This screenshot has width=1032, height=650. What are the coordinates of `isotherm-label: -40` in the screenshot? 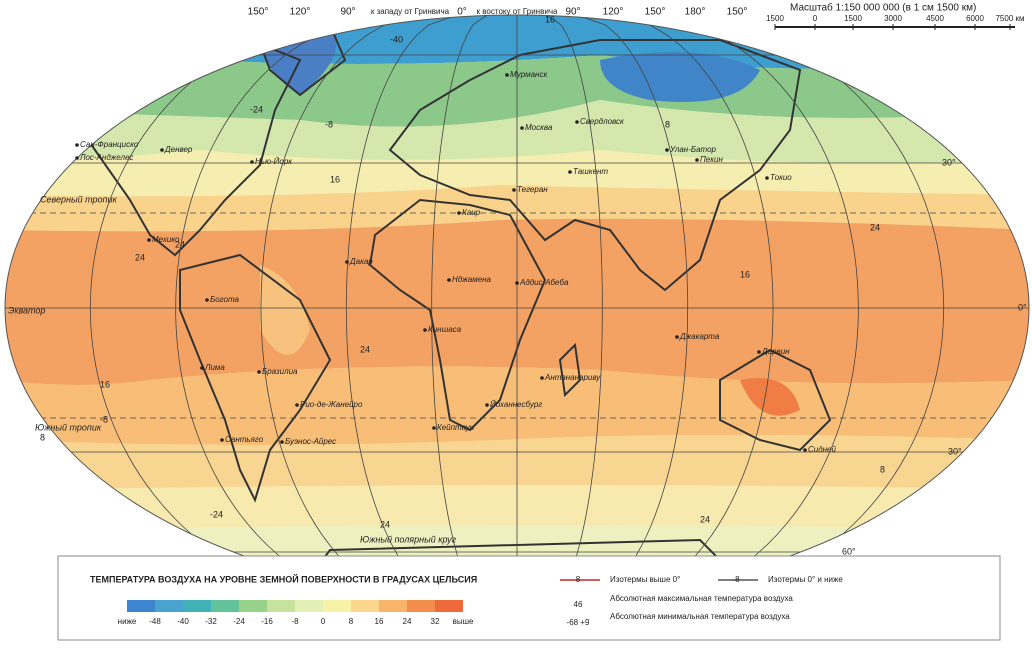 It's located at (396, 39).